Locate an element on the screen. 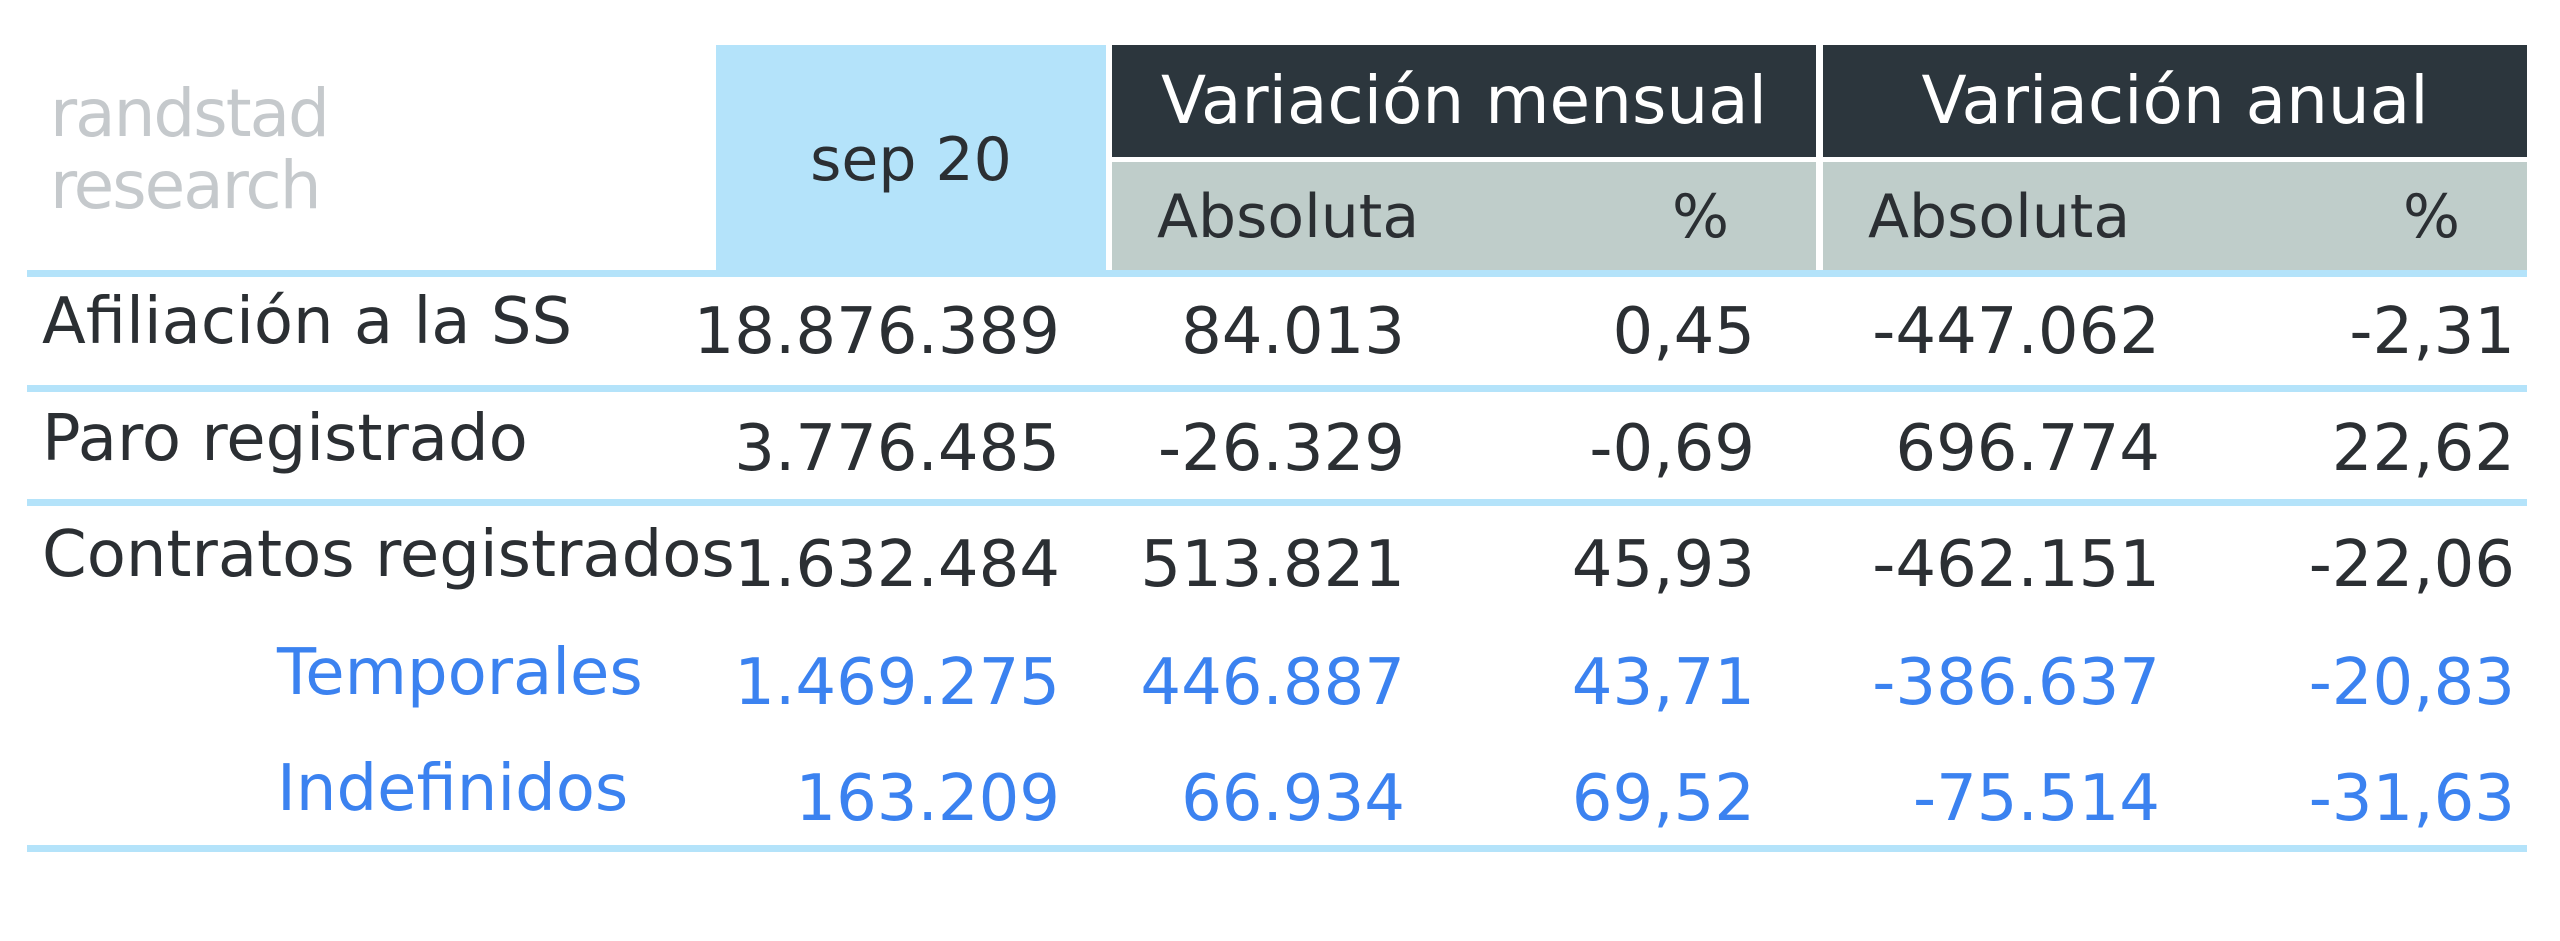  annual-abs-value: 696.774 is located at coordinates (2027, 449).